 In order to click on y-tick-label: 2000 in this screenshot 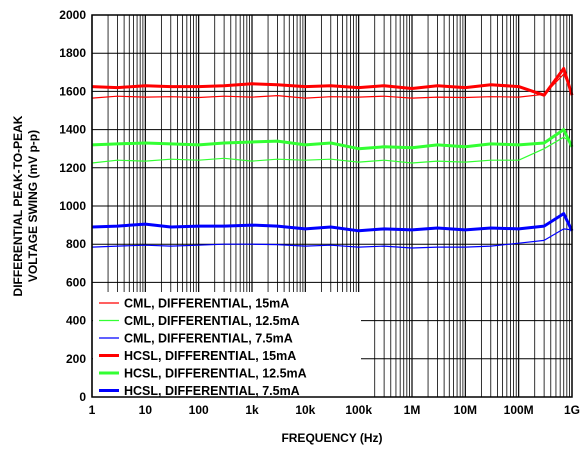, I will do `click(72, 15)`.